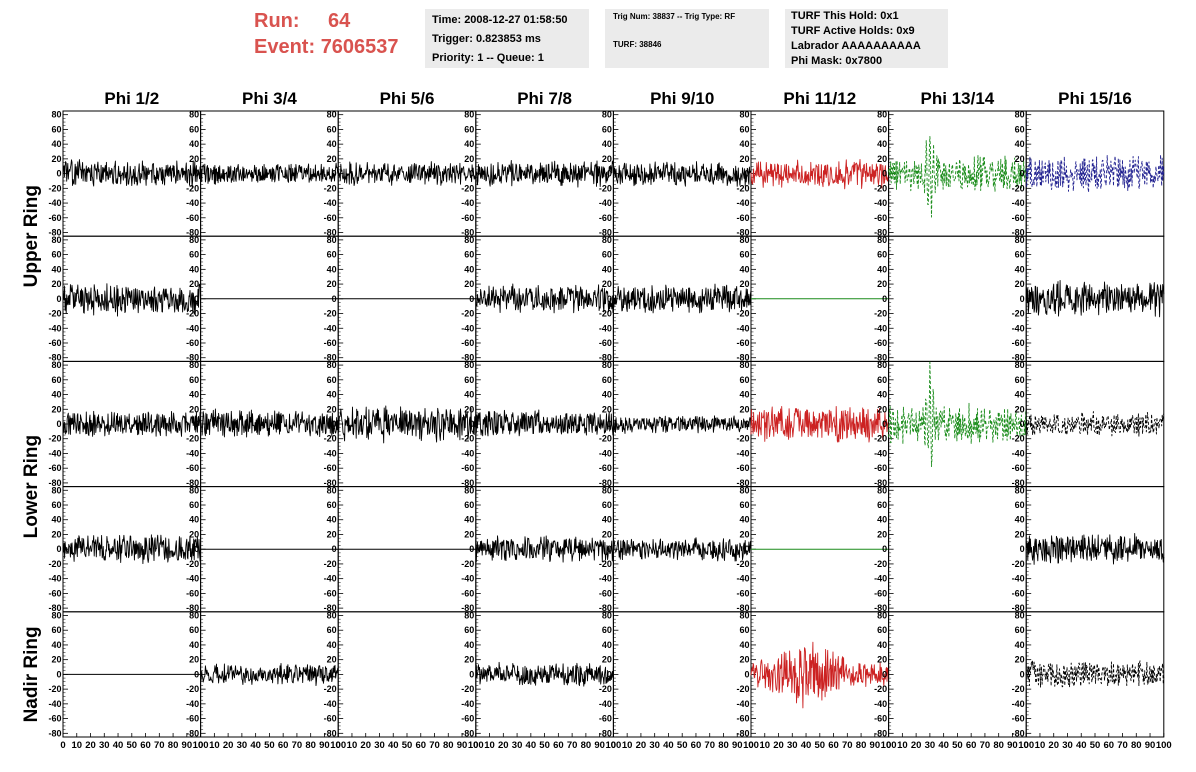  What do you see at coordinates (407, 745) in the screenshot?
I see `x-tick-label: 50` at bounding box center [407, 745].